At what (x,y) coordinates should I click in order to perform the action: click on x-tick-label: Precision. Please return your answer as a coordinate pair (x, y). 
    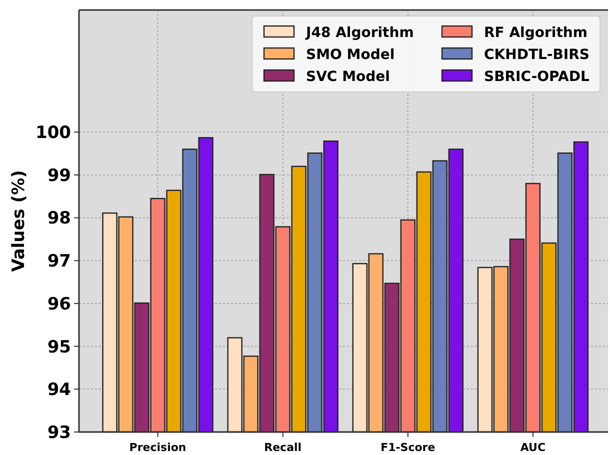
    Looking at the image, I should click on (157, 447).